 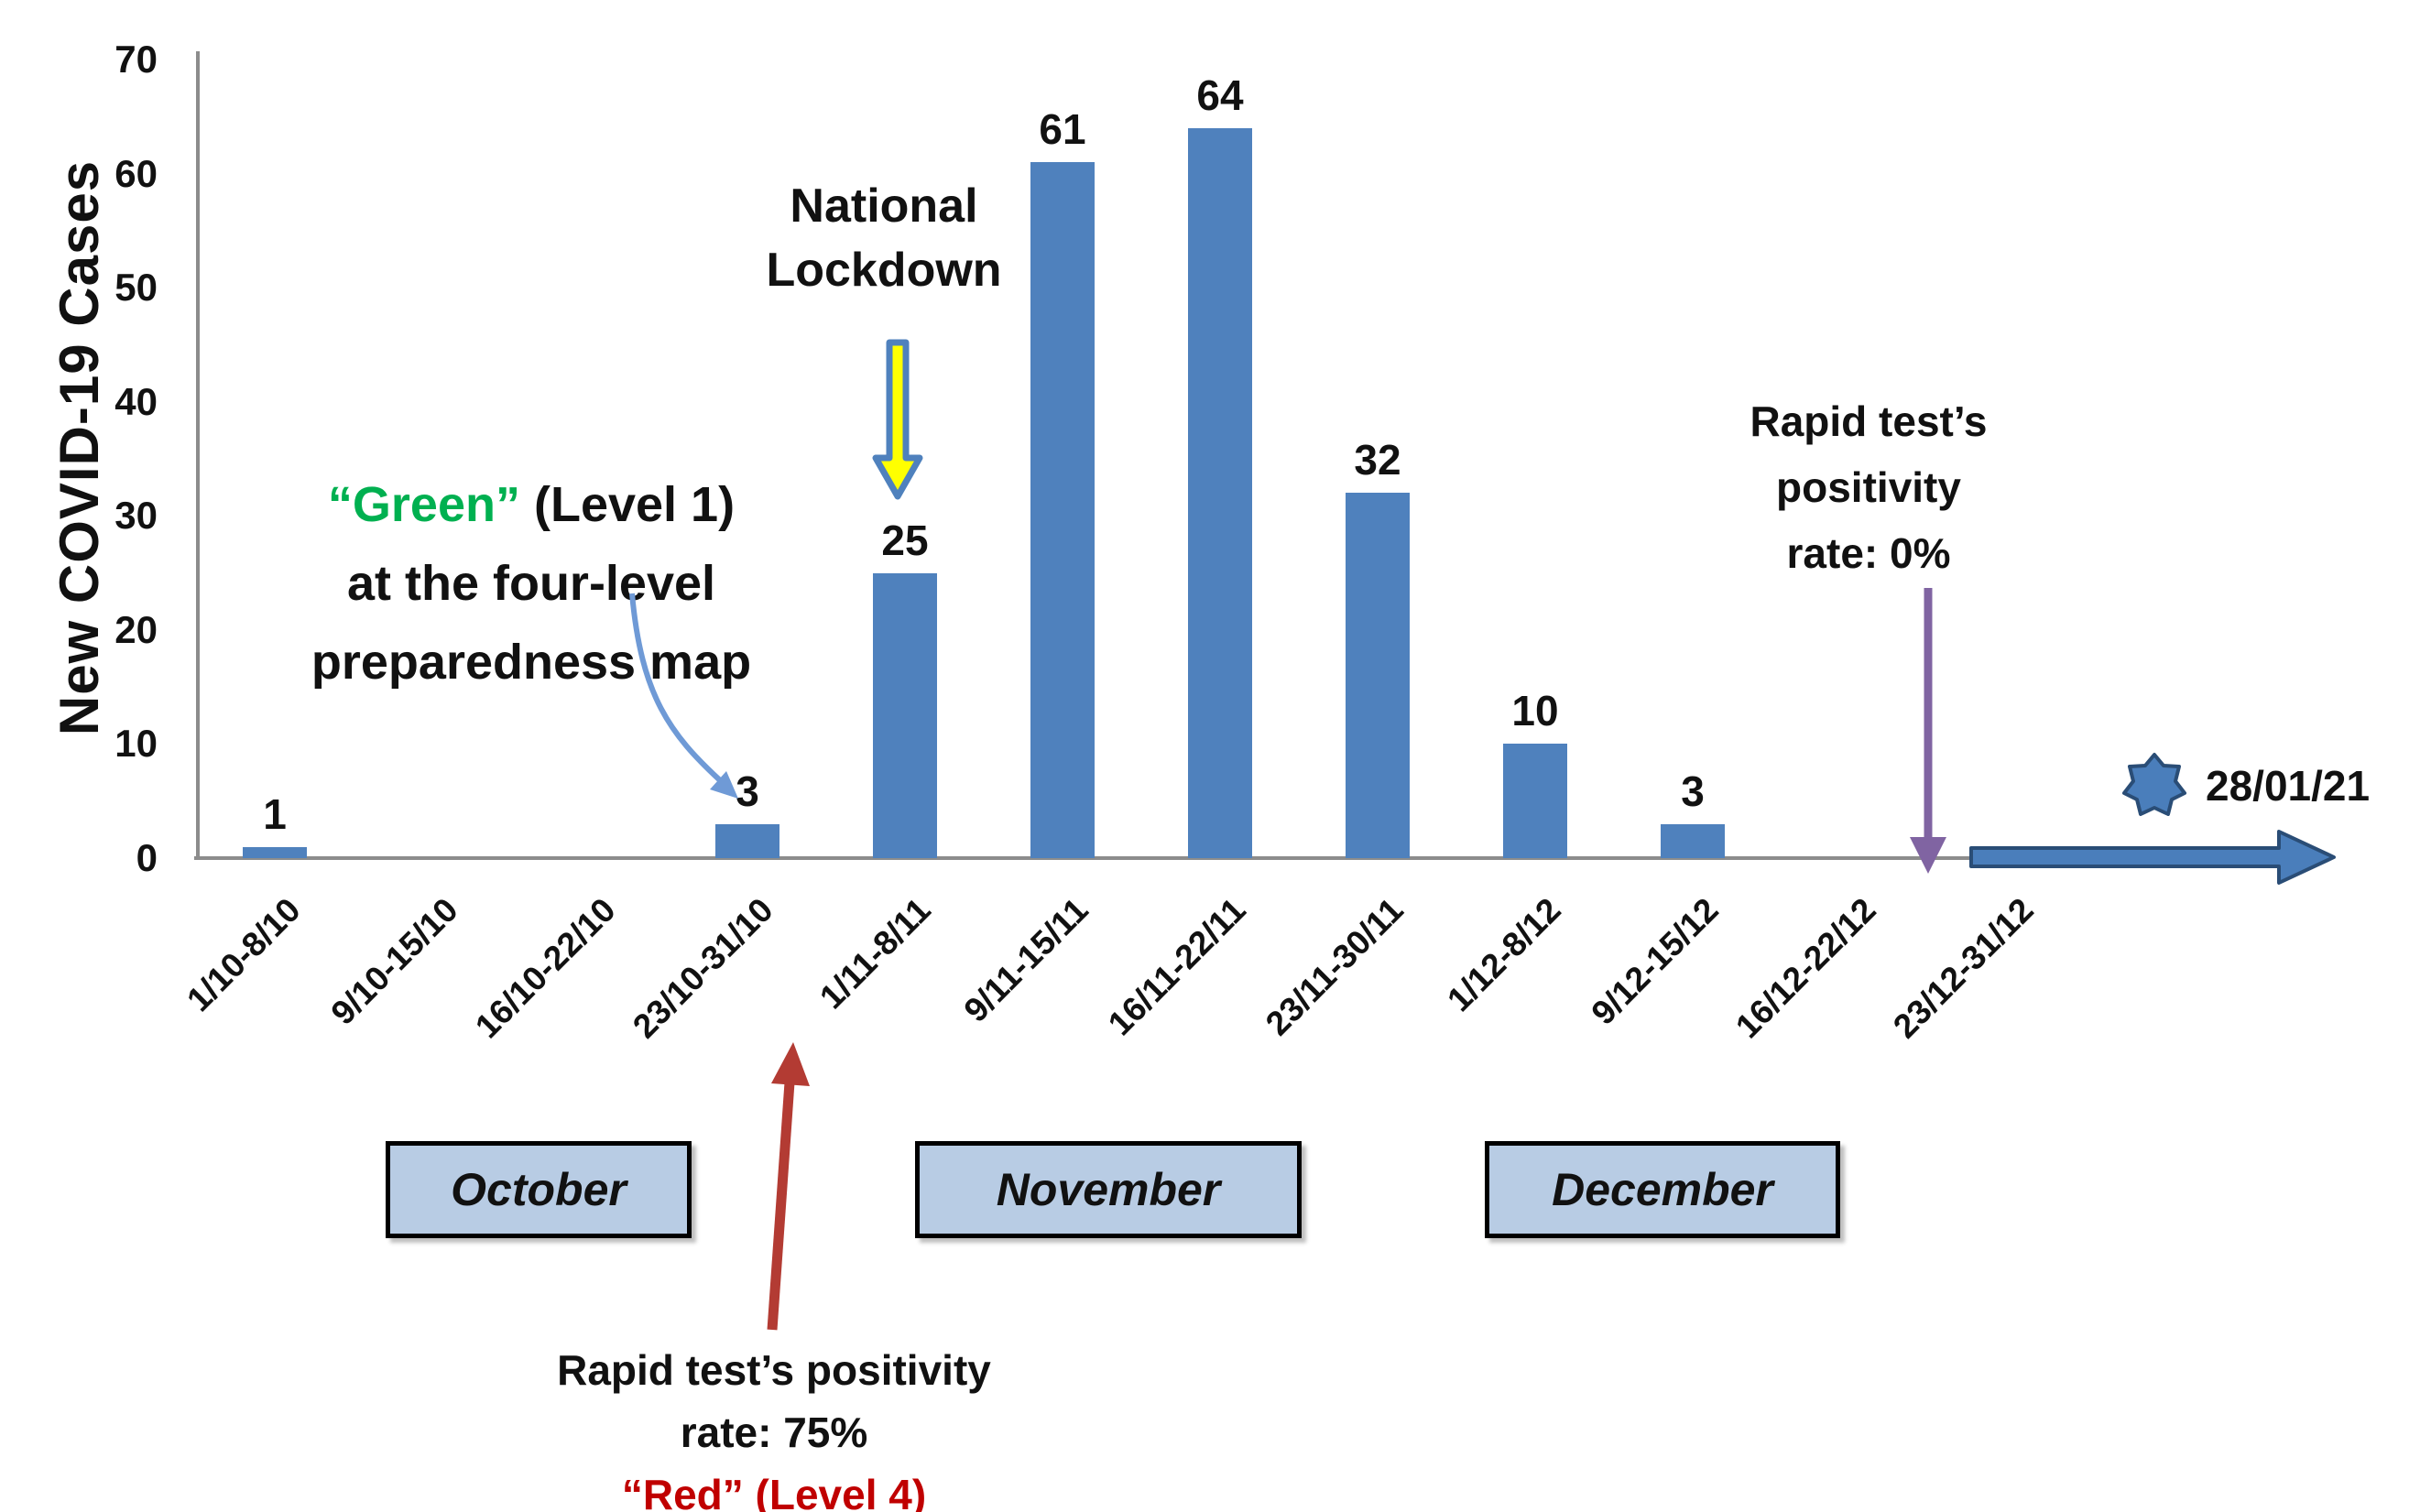 I want to click on red-up-arrow-shaft-icon, so click(x=781, y=1206).